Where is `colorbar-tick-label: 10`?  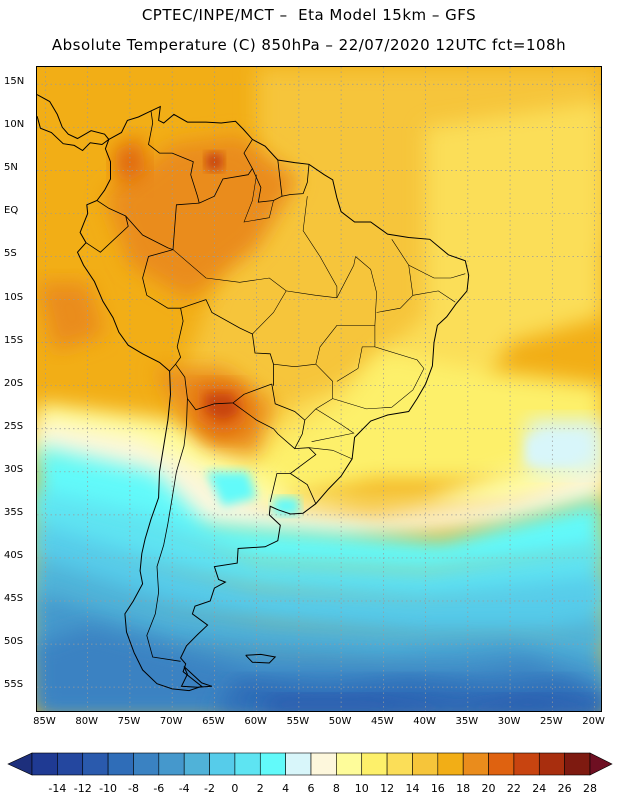
colorbar-tick-label: 10 is located at coordinates (361, 788).